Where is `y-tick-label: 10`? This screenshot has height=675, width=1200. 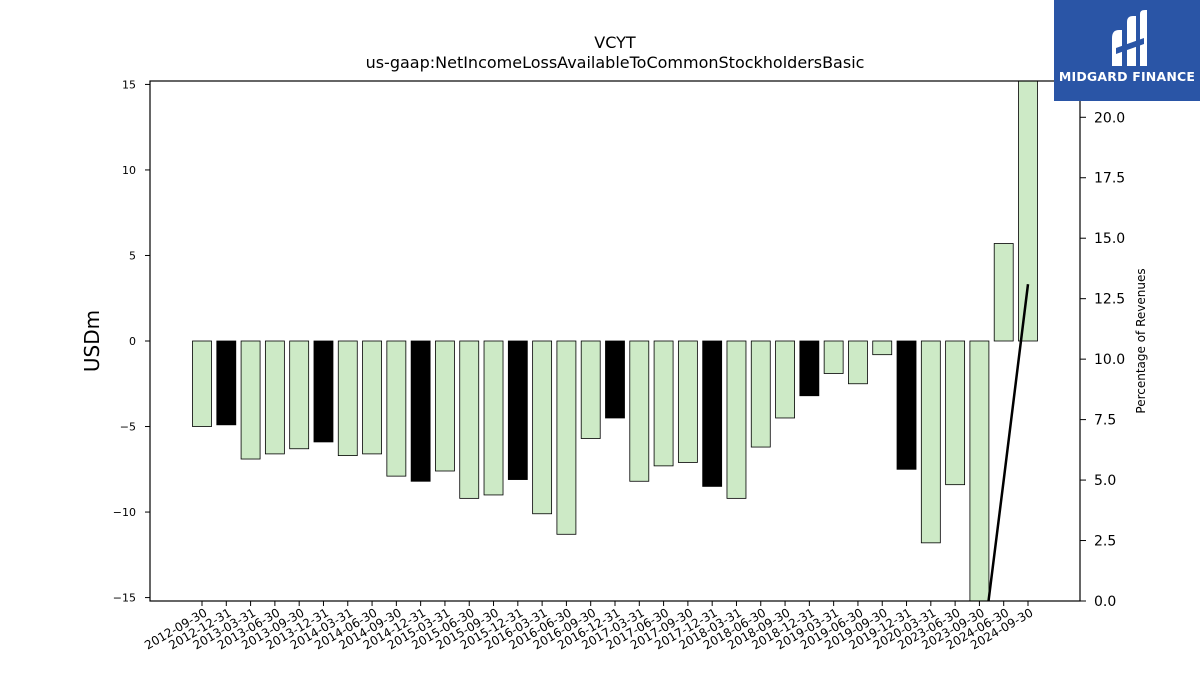
y-tick-label: 10 is located at coordinates (129, 170).